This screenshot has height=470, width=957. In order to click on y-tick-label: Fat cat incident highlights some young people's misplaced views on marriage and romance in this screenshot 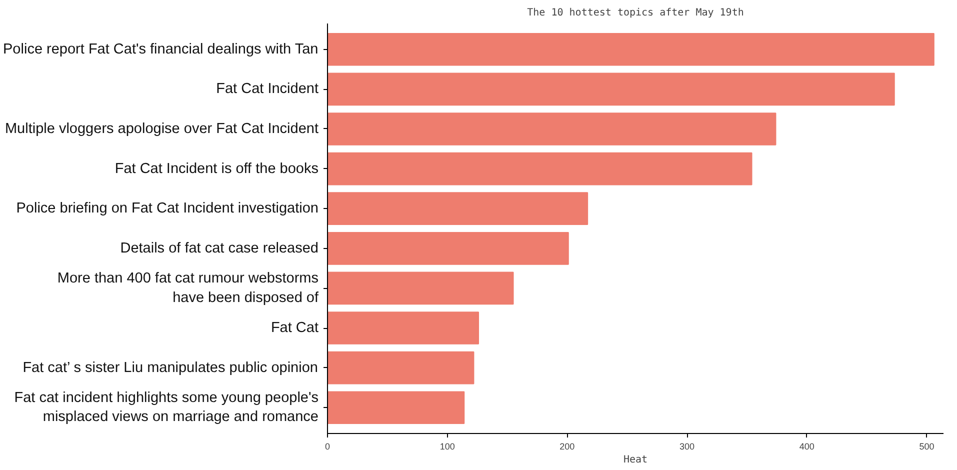, I will do `click(166, 408)`.